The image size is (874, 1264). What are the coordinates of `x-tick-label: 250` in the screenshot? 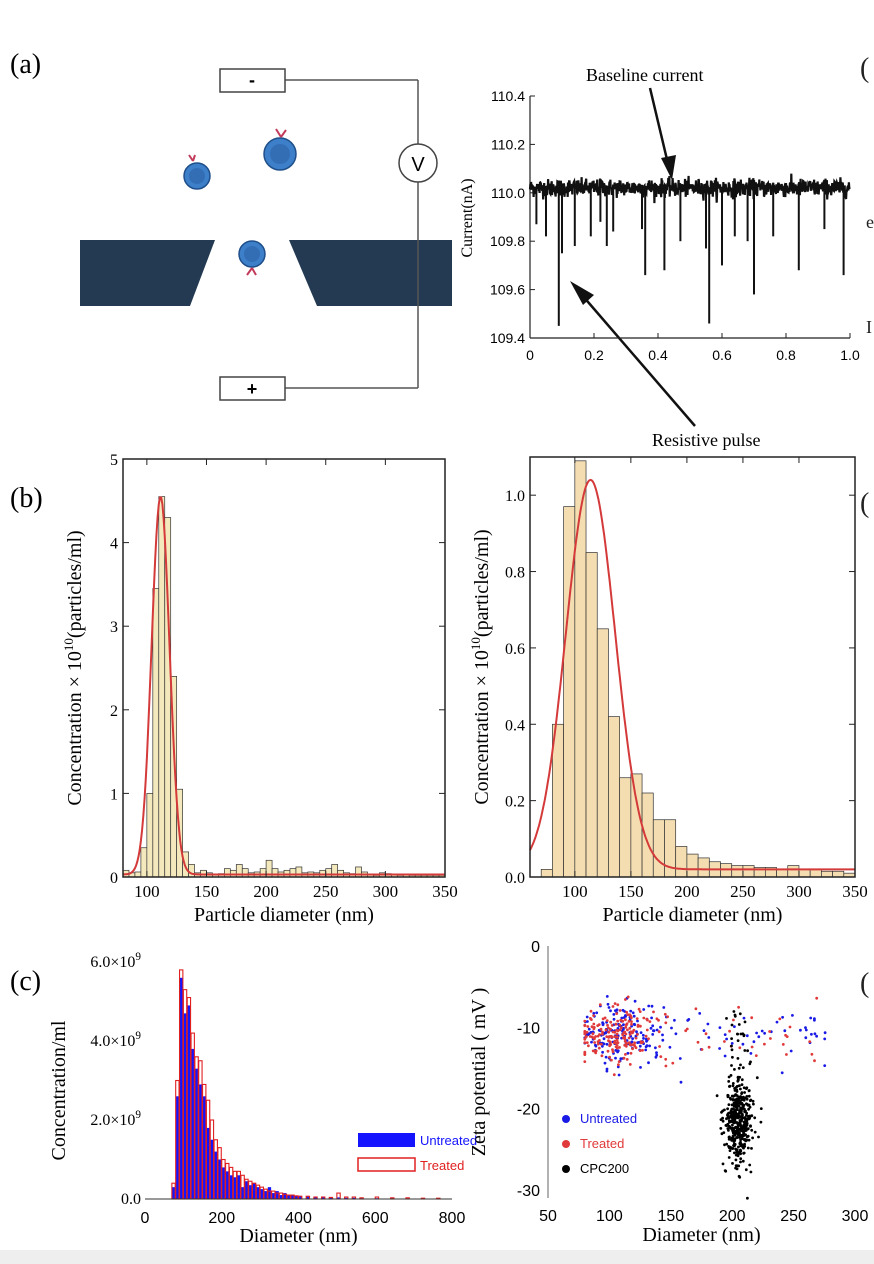 It's located at (793, 1216).